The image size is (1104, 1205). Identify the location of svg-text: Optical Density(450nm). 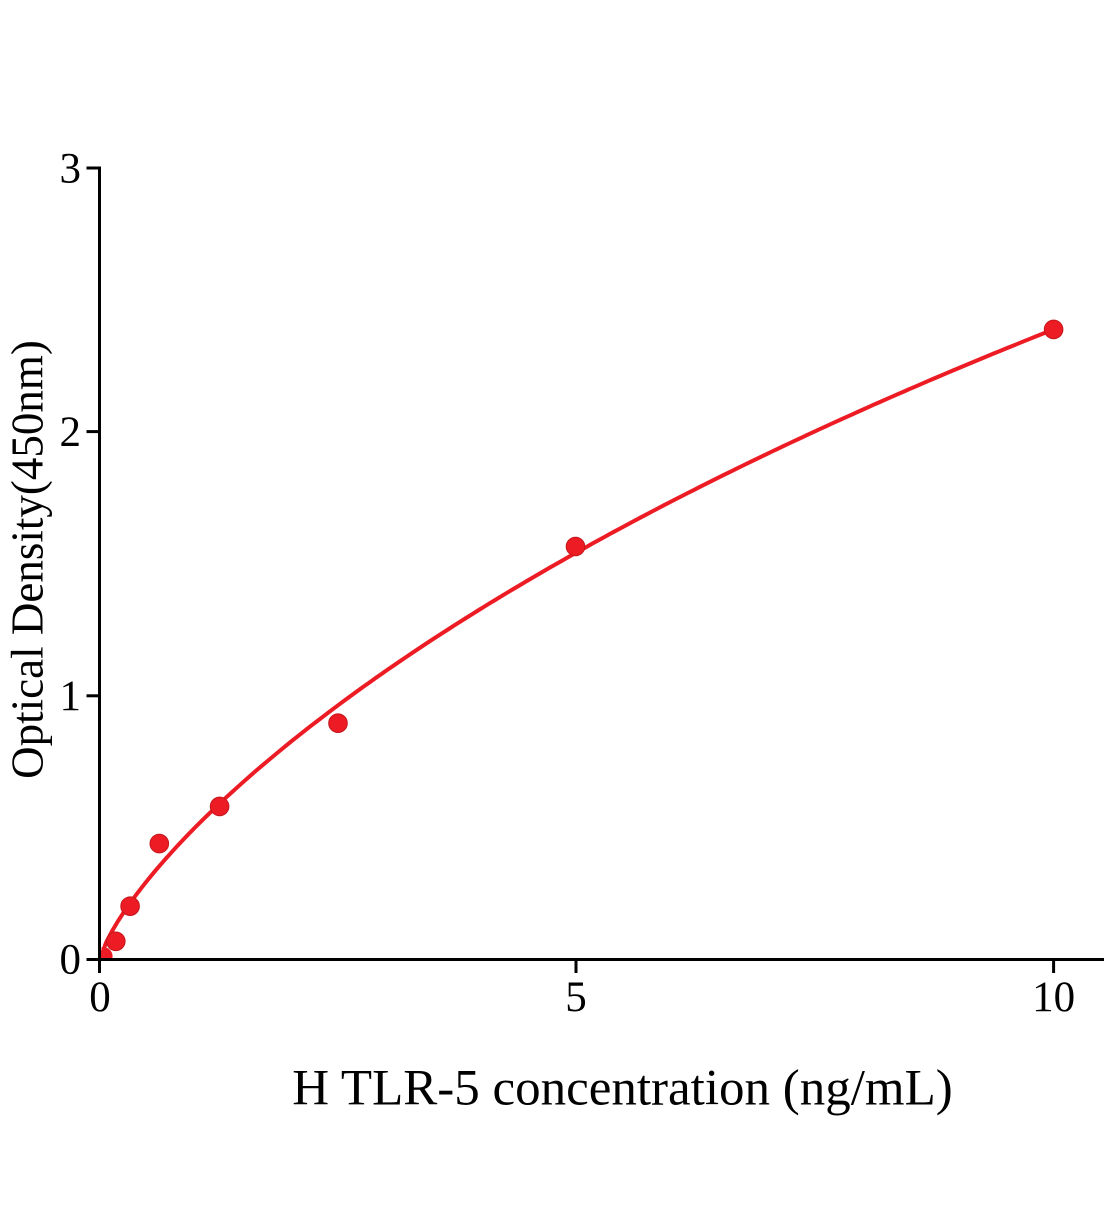
(28, 559).